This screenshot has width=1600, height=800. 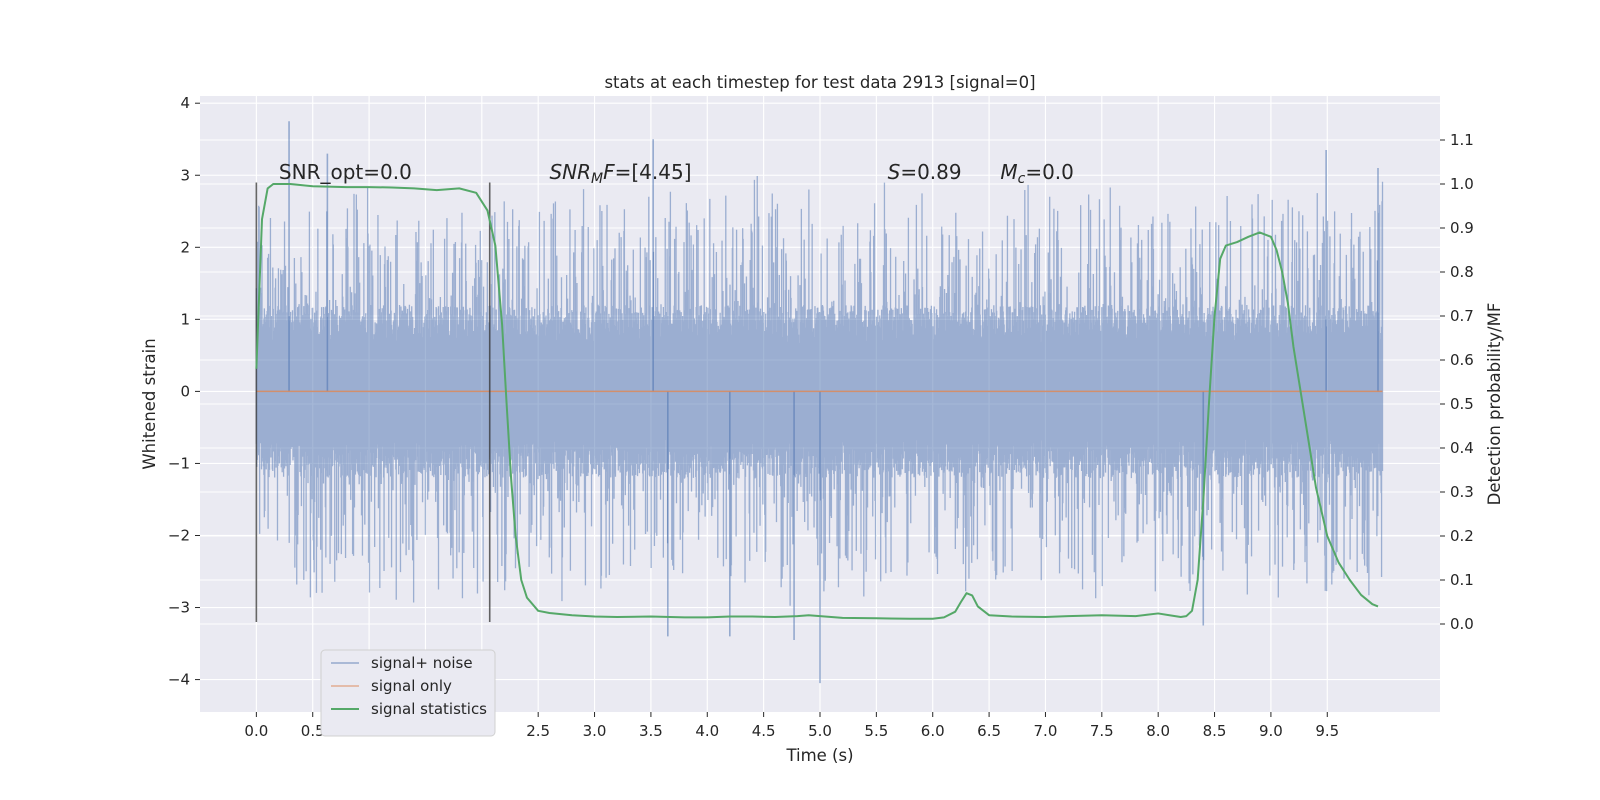 I want to click on annotation-part: =0.89, so click(x=930, y=172).